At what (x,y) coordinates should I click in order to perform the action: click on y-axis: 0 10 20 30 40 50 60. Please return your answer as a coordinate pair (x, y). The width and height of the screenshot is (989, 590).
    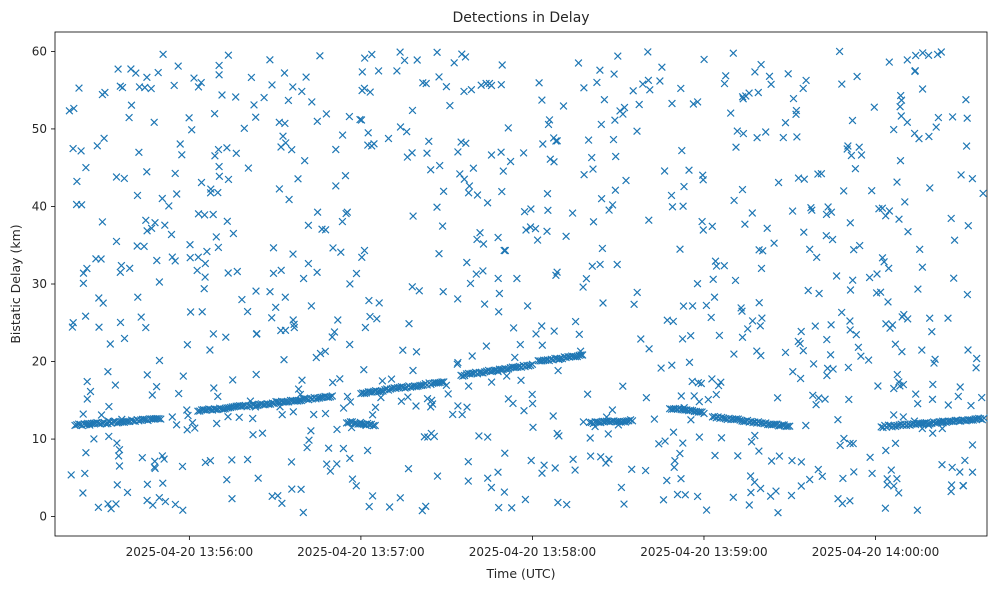
    Looking at the image, I should click on (43, 284).